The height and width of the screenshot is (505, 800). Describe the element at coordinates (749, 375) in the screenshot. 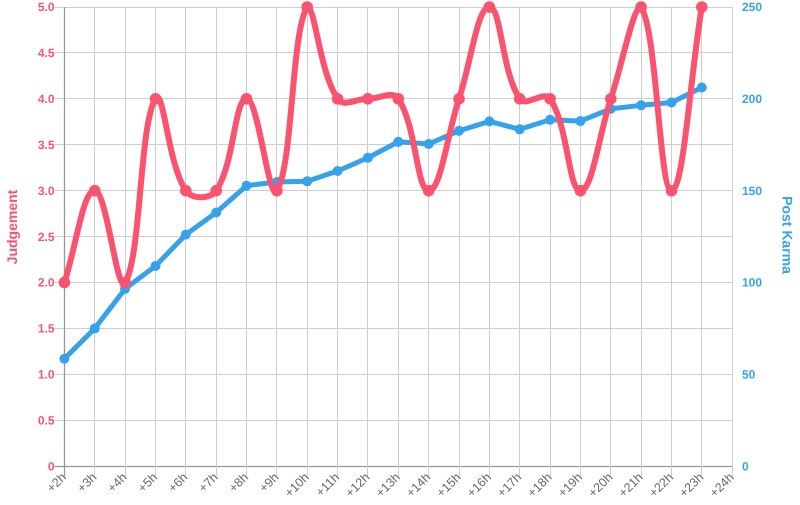

I see `svg-text: 50` at that location.